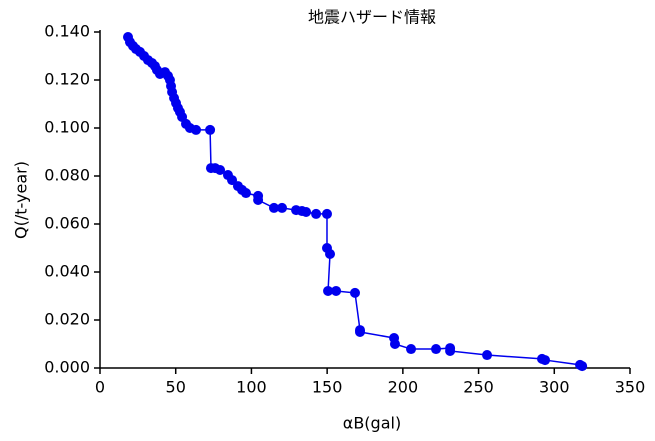 The width and height of the screenshot is (655, 441). What do you see at coordinates (554, 387) in the screenshot?
I see `x-tick-label: 300` at bounding box center [554, 387].